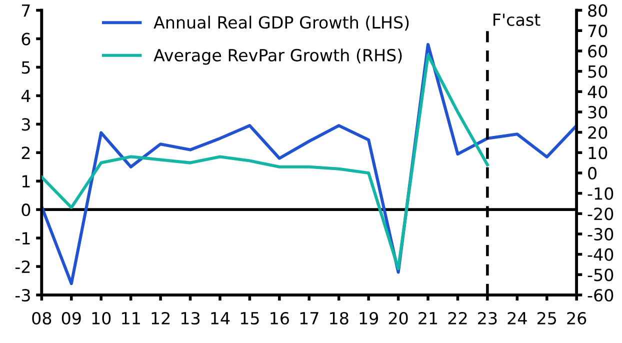 The image size is (622, 343). Describe the element at coordinates (598, 10) in the screenshot. I see `y2-tick-label: 80` at that location.